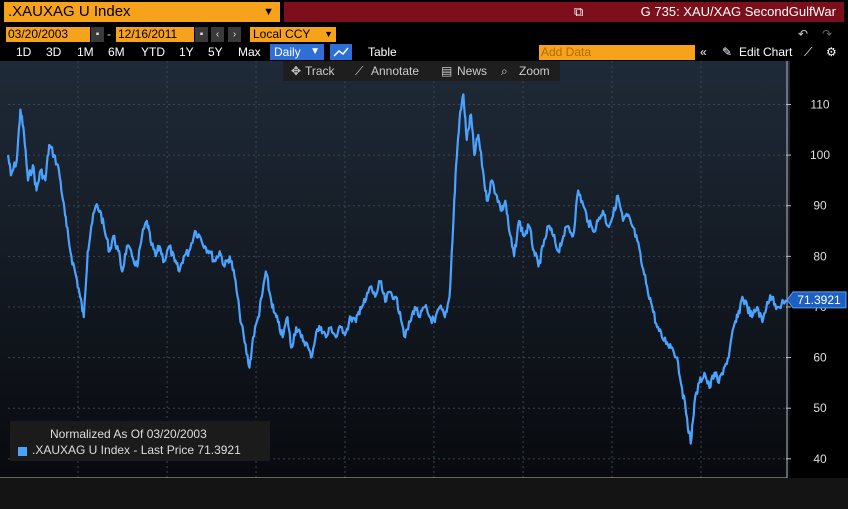  I want to click on range-1d: 1D, so click(24, 52).